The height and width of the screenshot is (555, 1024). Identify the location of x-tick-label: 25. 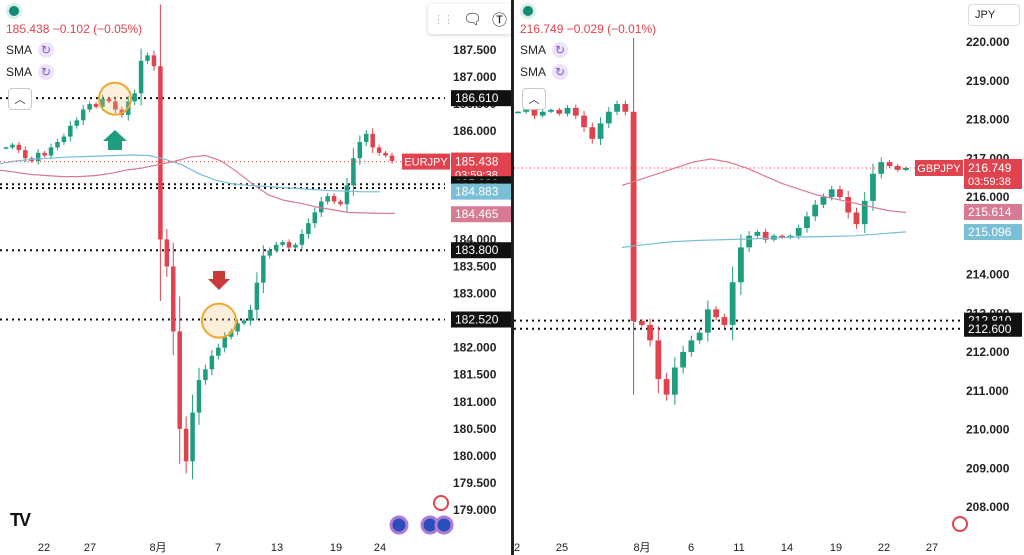
(562, 548).